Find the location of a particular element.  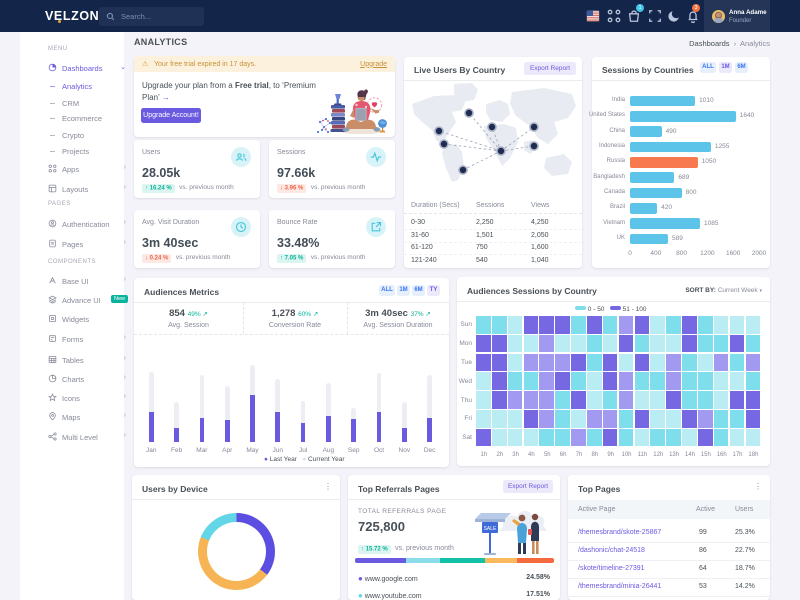

svg-text: SALE is located at coordinates (490, 529).